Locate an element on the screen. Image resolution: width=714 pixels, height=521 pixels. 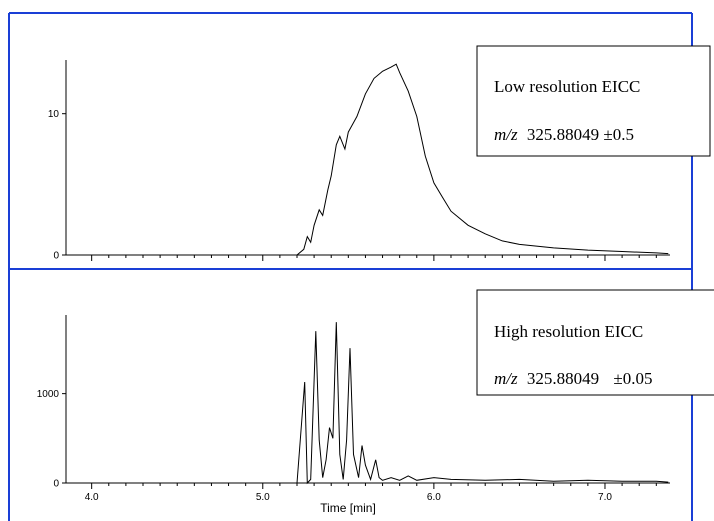
top-ytick-label: 0 is located at coordinates (56, 256).